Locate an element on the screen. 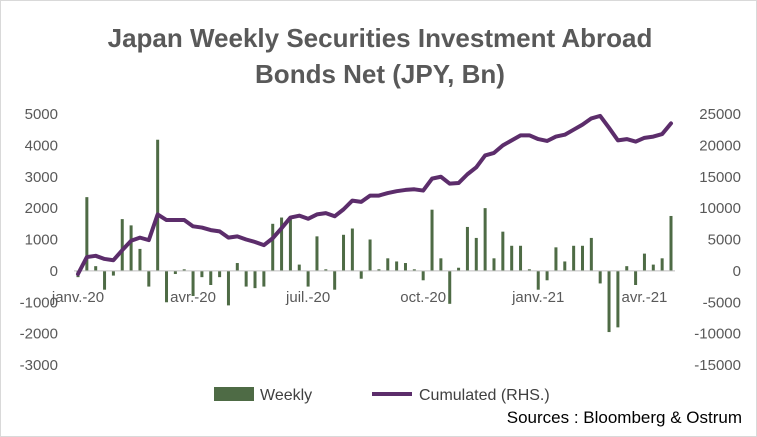  left-axis-tick-7: 4000 is located at coordinates (41, 145).